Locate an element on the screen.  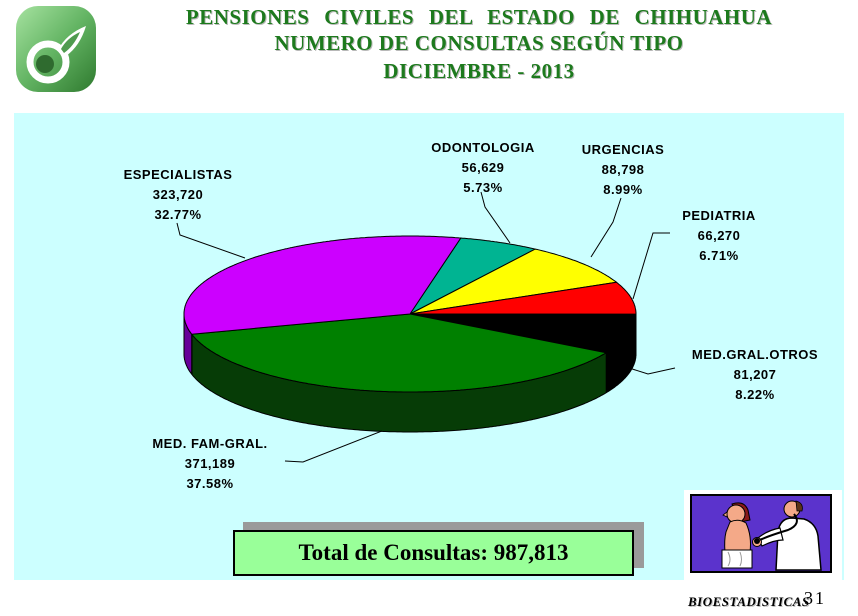
slice-percent: 32.77% is located at coordinates (178, 214).